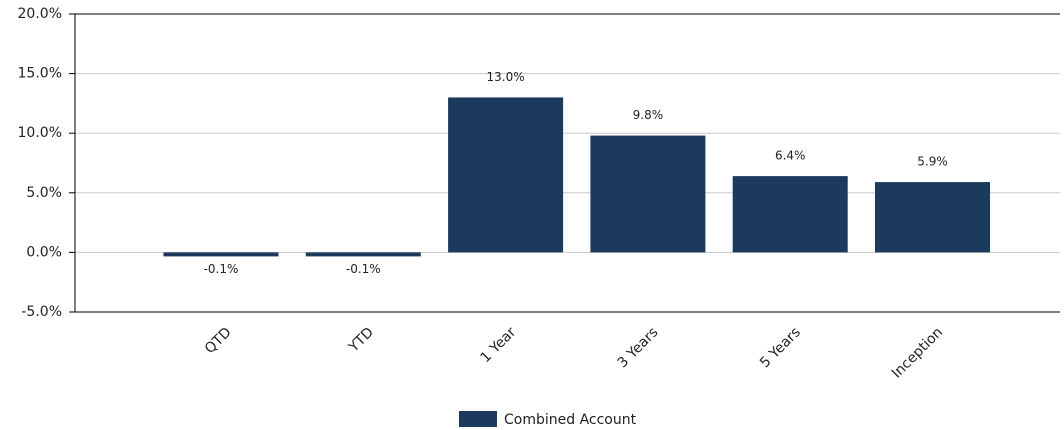 Image resolution: width=1064 pixels, height=430 pixels. I want to click on y-tick-label: 10.0%, so click(40, 133).